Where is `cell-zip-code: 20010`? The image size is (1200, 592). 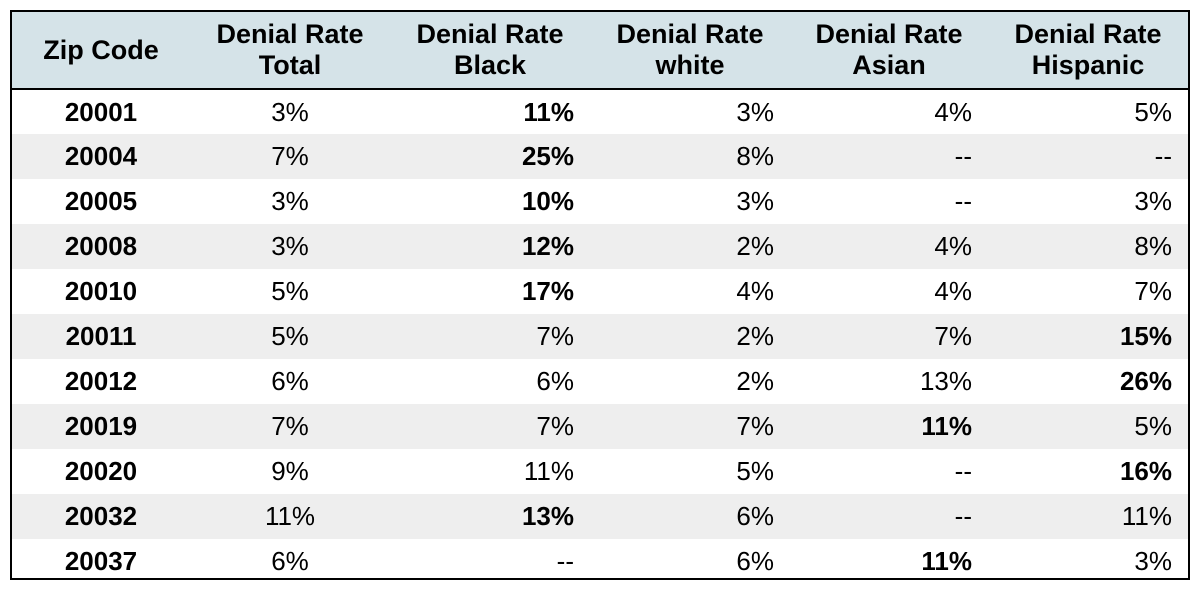
cell-zip-code: 20010 is located at coordinates (101, 291).